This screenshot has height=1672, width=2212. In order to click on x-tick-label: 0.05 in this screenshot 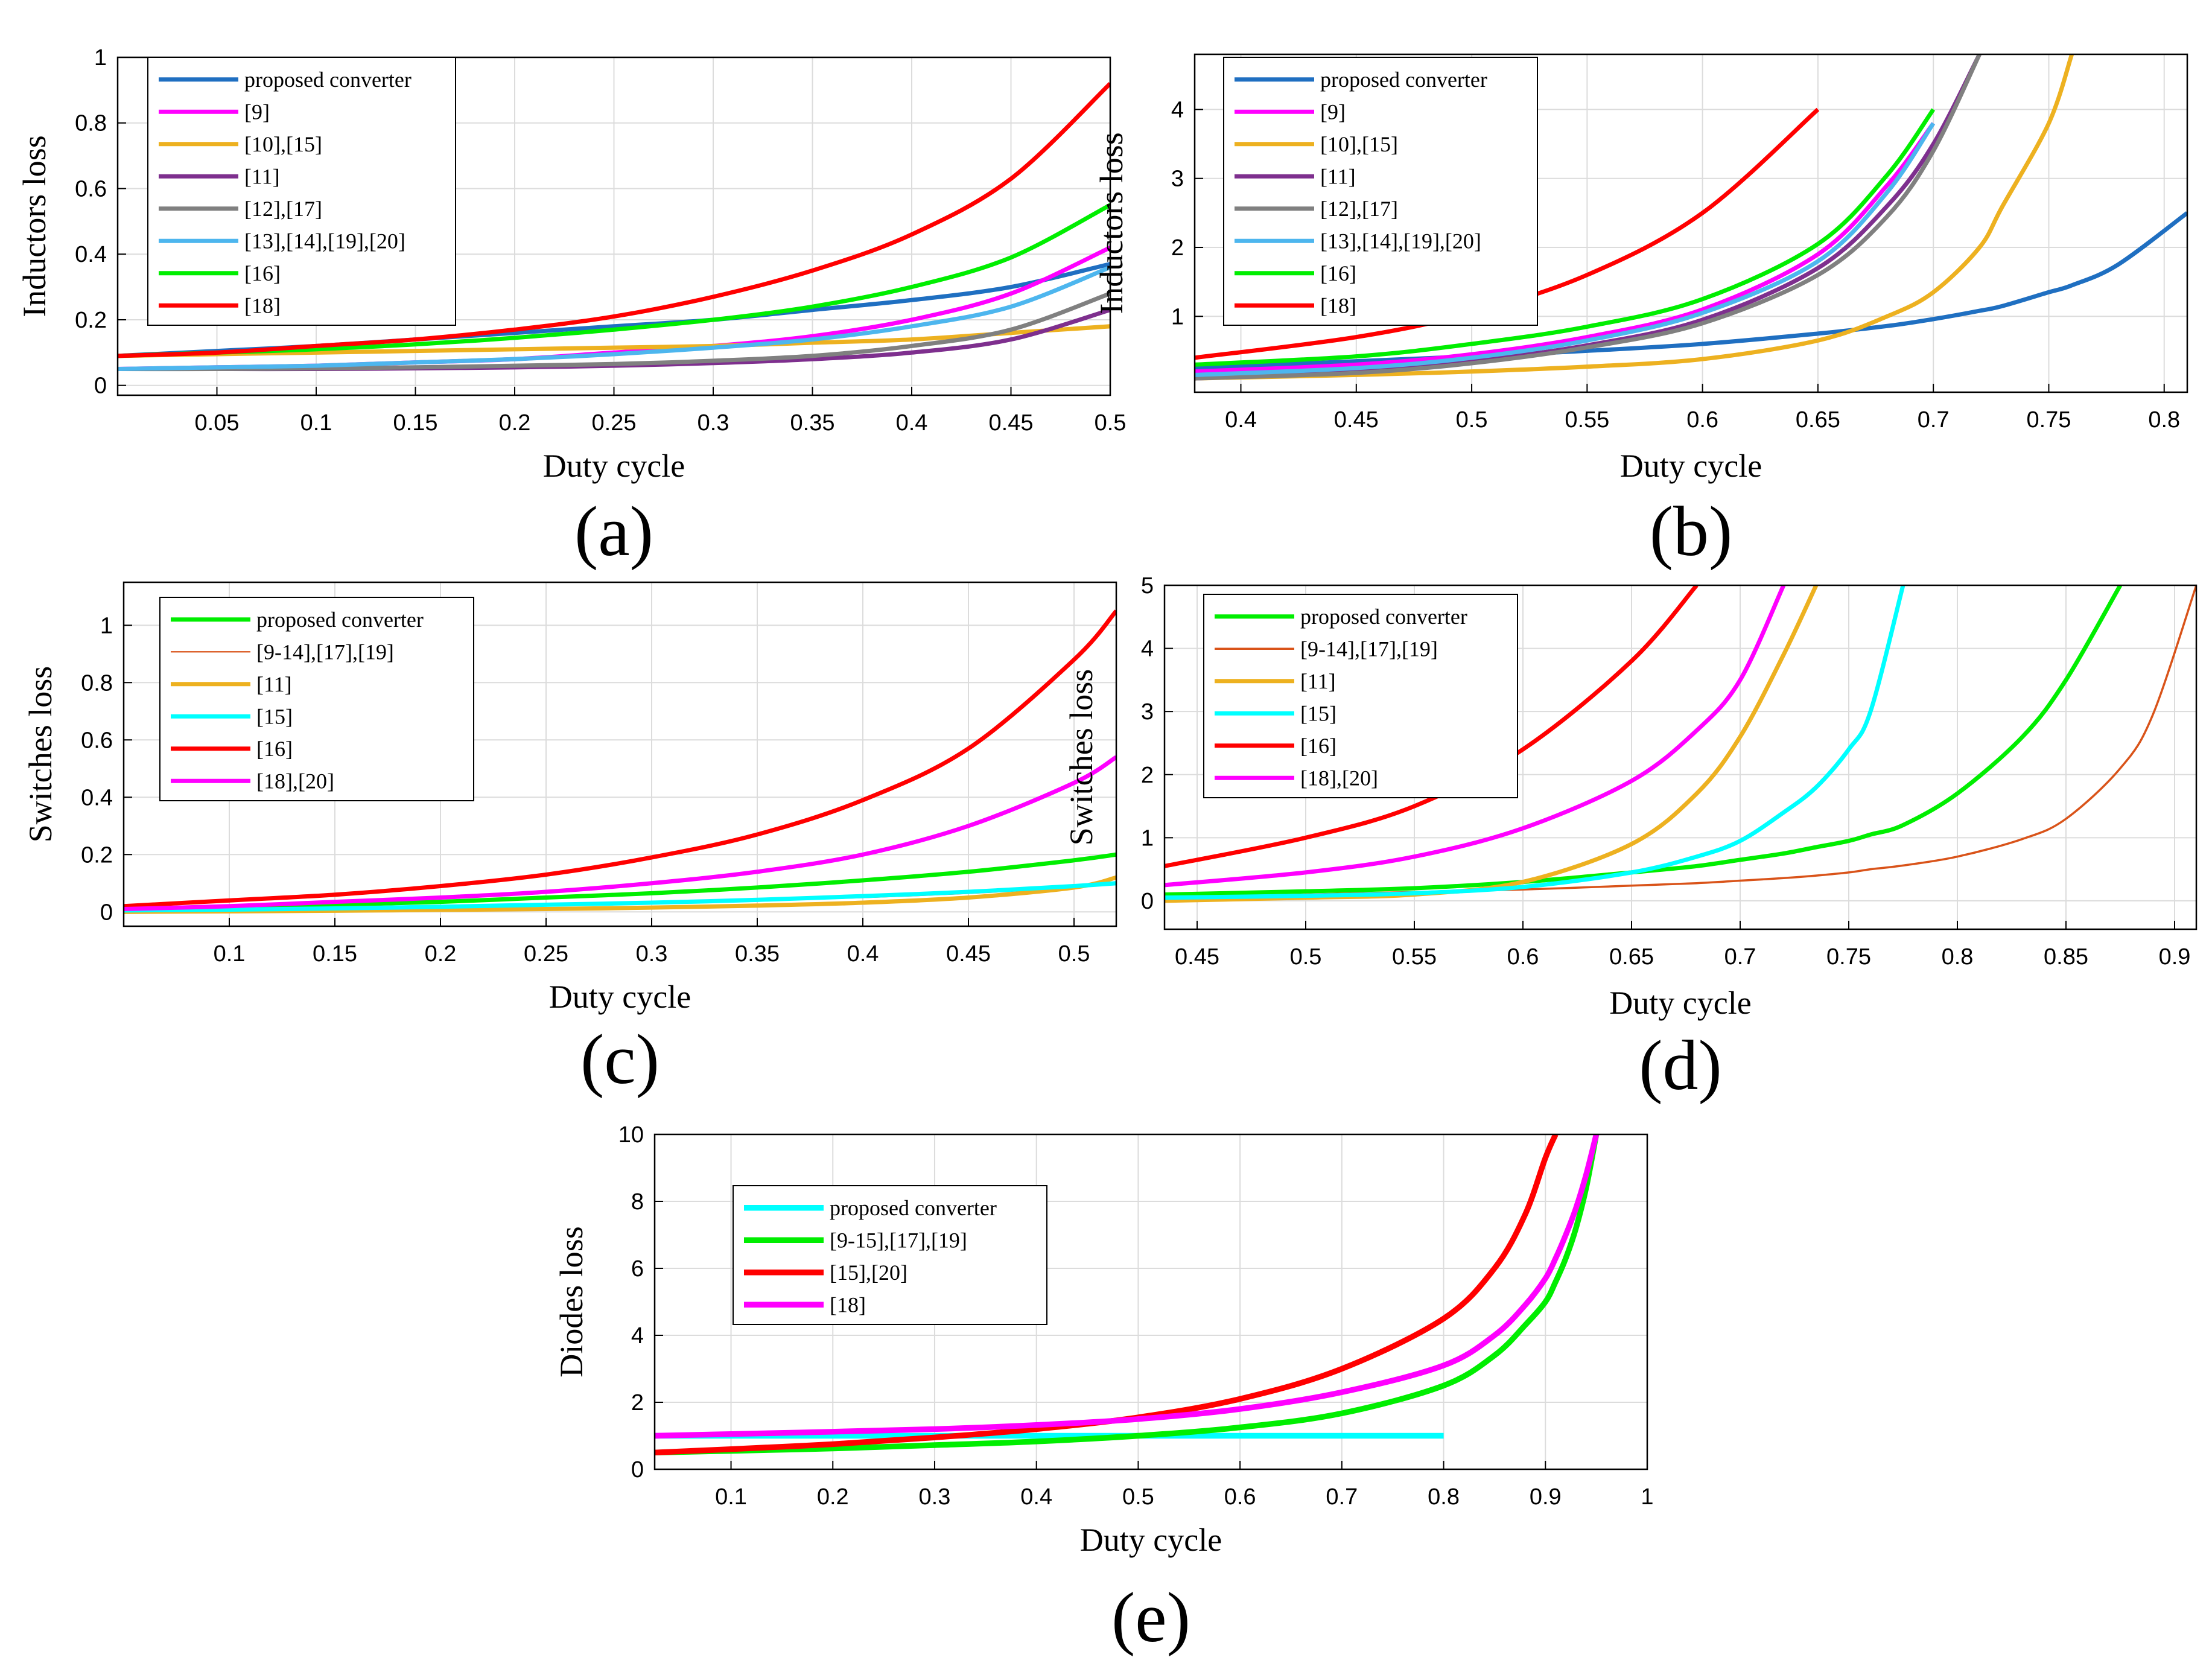, I will do `click(217, 423)`.